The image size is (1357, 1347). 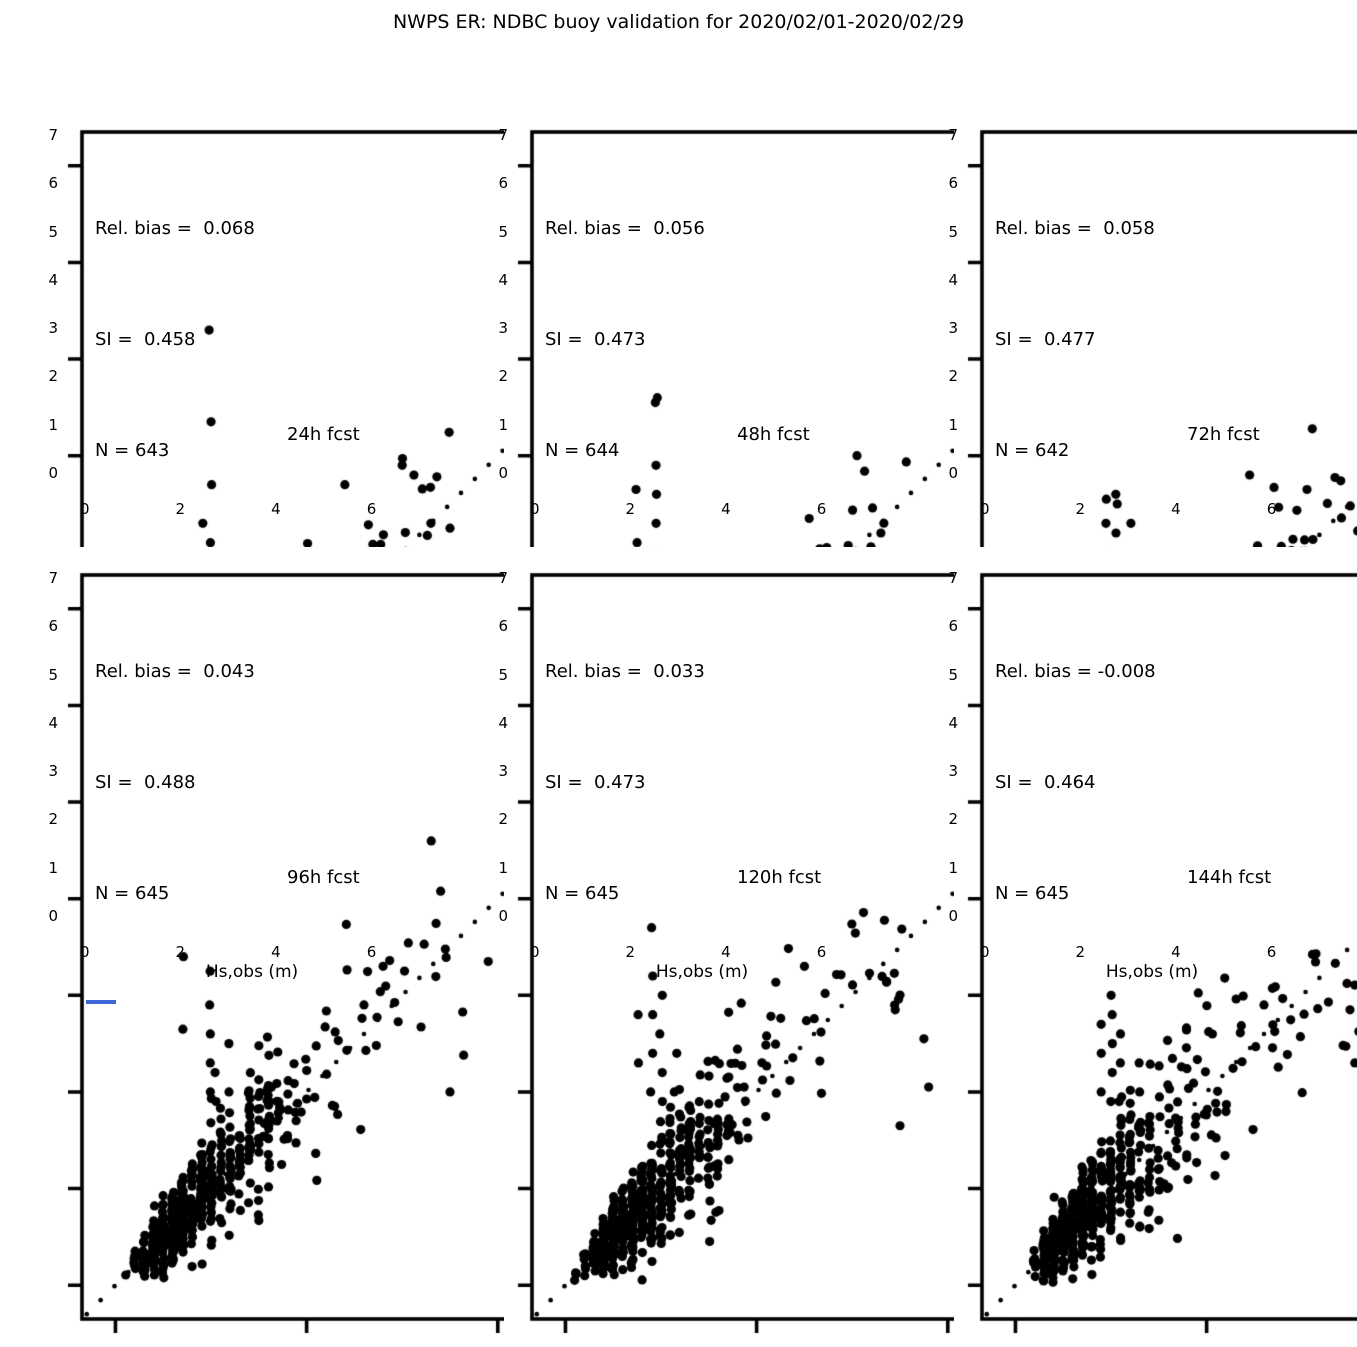 What do you see at coordinates (1045, 339) in the screenshot?
I see `si-text: SI = 0.477` at bounding box center [1045, 339].